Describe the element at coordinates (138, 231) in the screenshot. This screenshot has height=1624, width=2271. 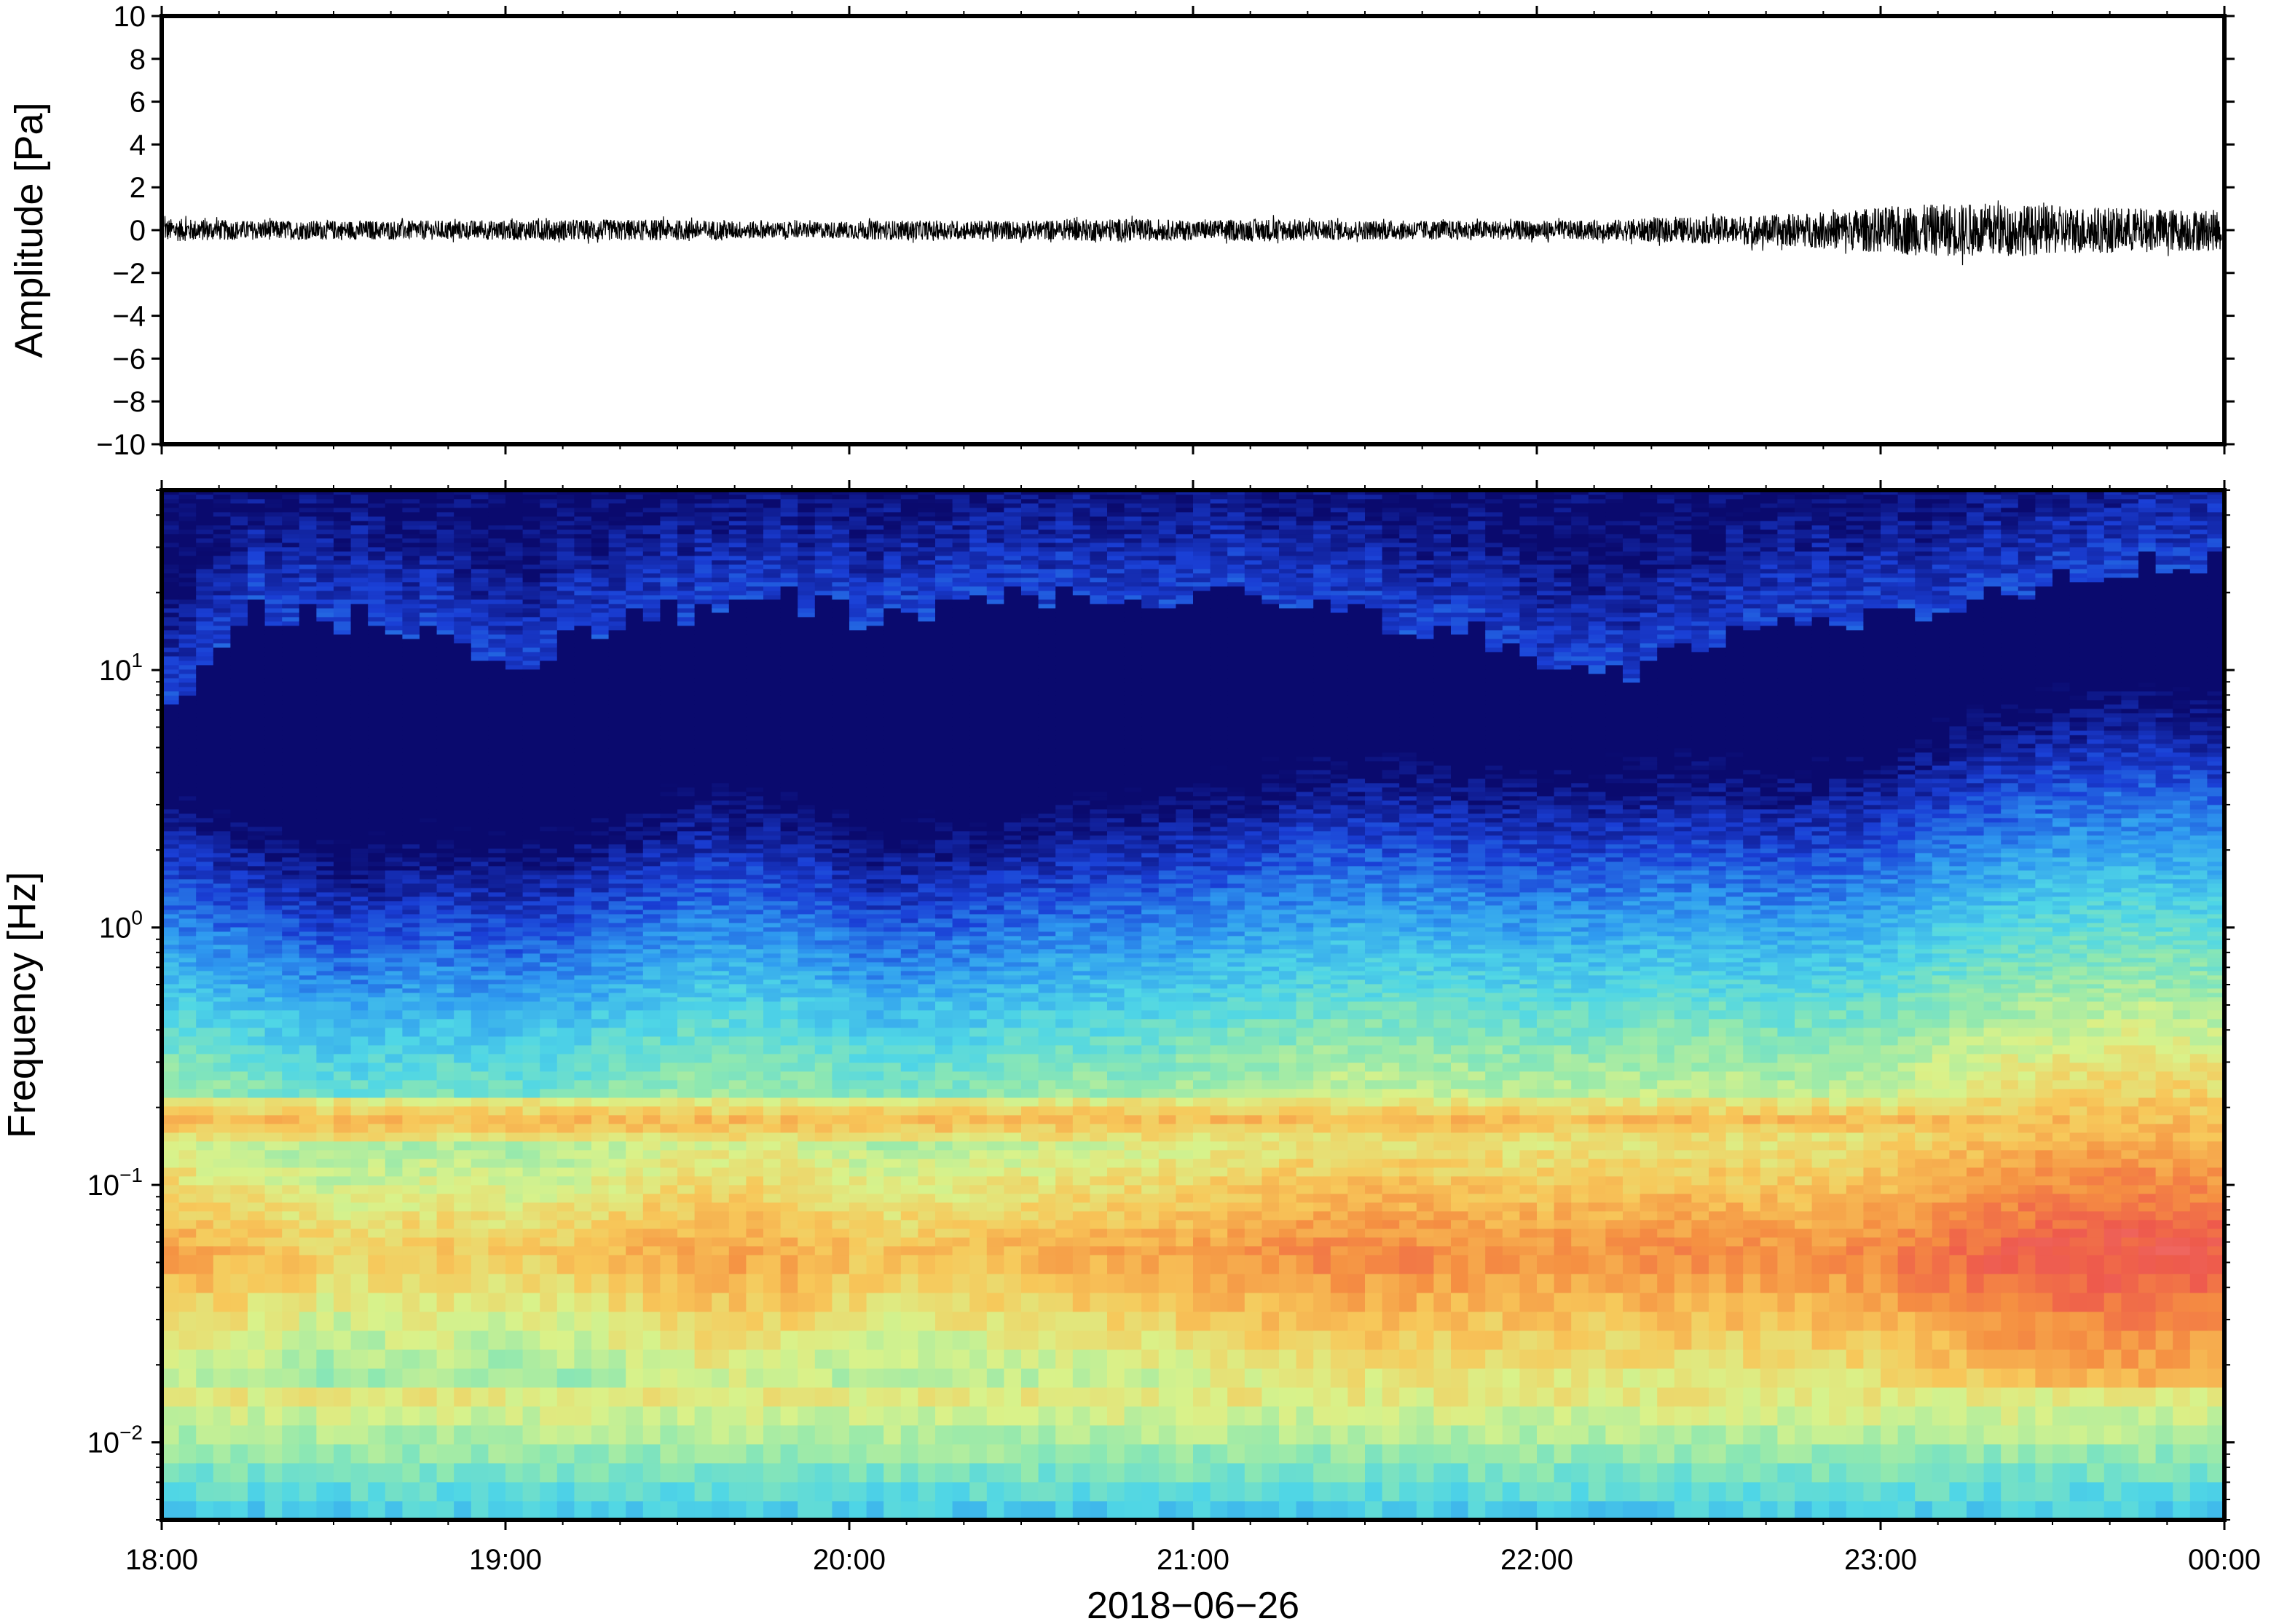
I see `wave-y-tick-label: 0` at that location.